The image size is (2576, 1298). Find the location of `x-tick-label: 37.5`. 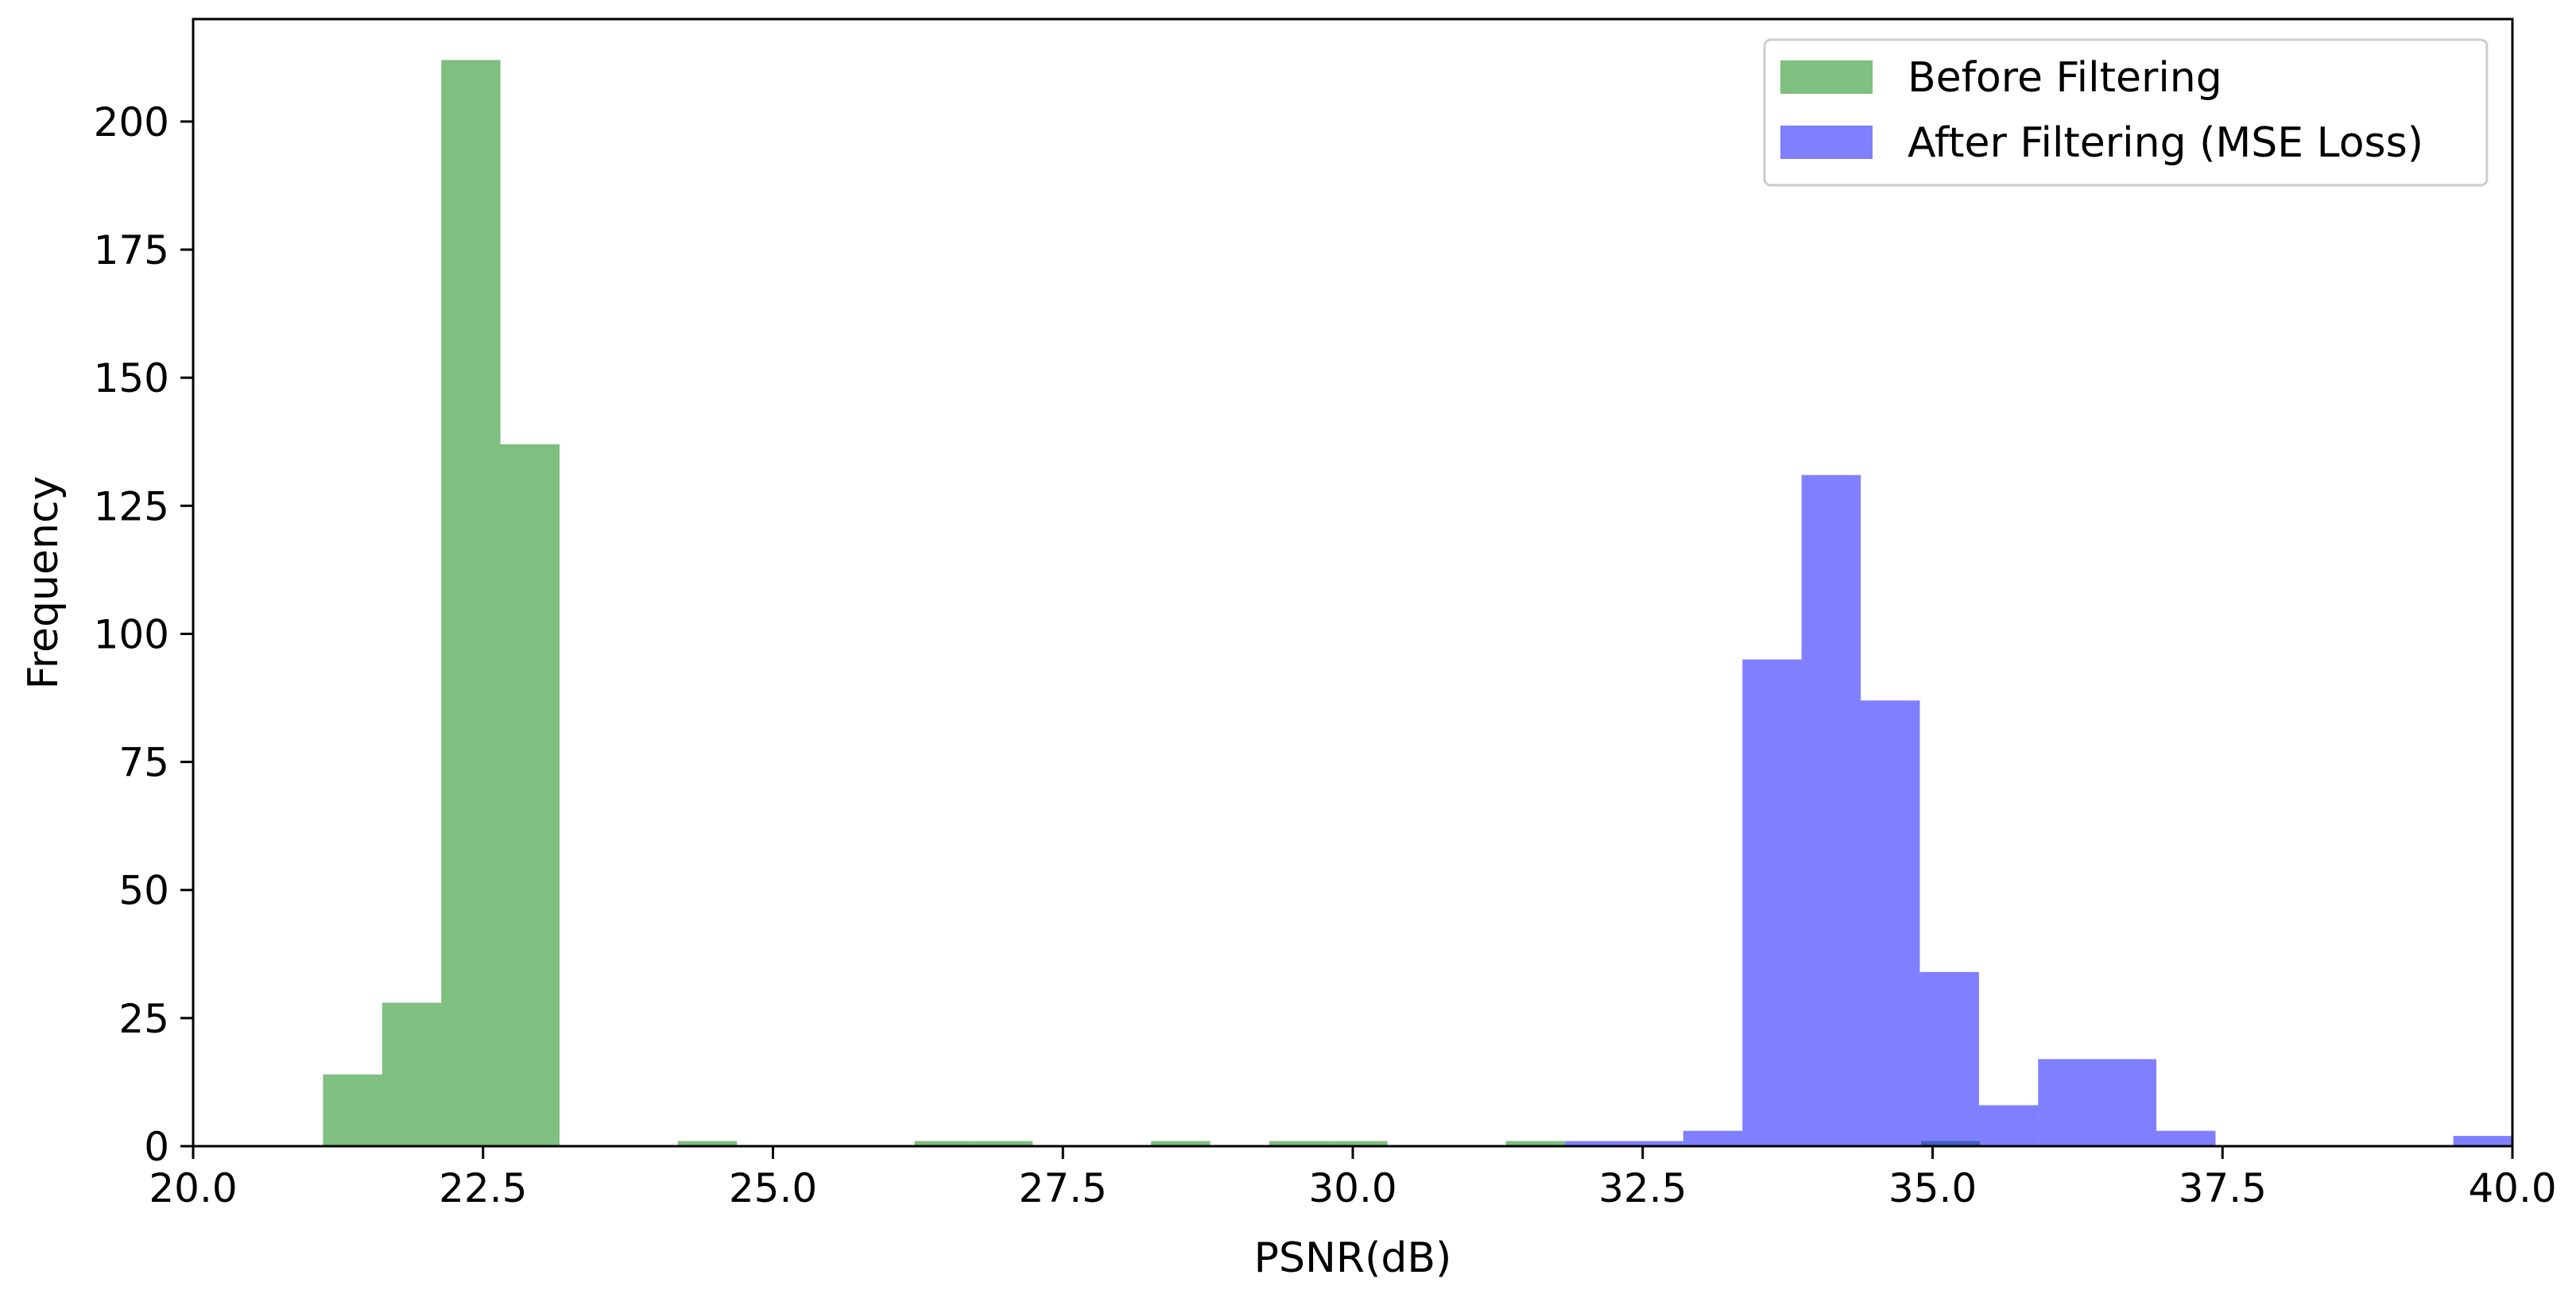

x-tick-label: 37.5 is located at coordinates (2223, 1188).